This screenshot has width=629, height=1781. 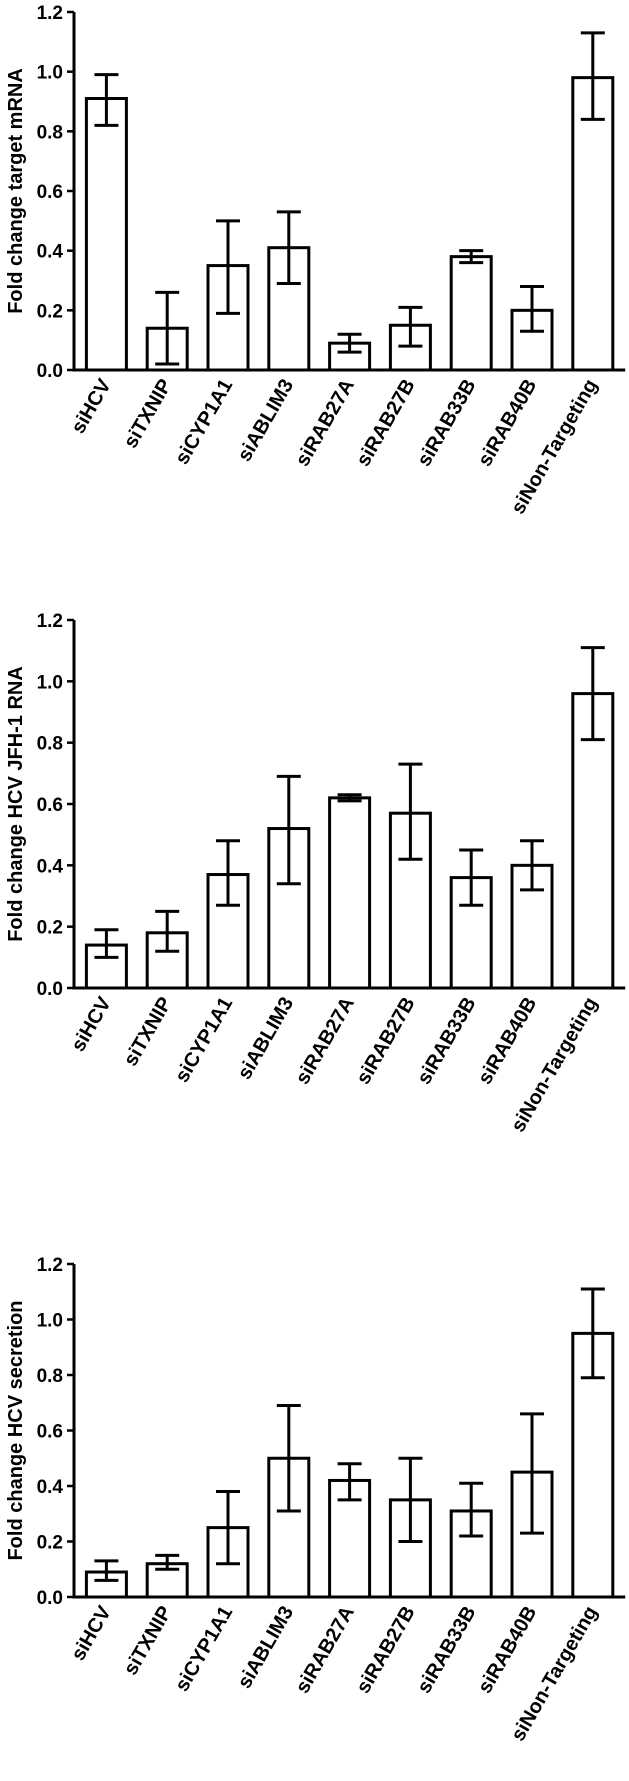 I want to click on y-axis-title: Fold change target mRNA, so click(x=16, y=191).